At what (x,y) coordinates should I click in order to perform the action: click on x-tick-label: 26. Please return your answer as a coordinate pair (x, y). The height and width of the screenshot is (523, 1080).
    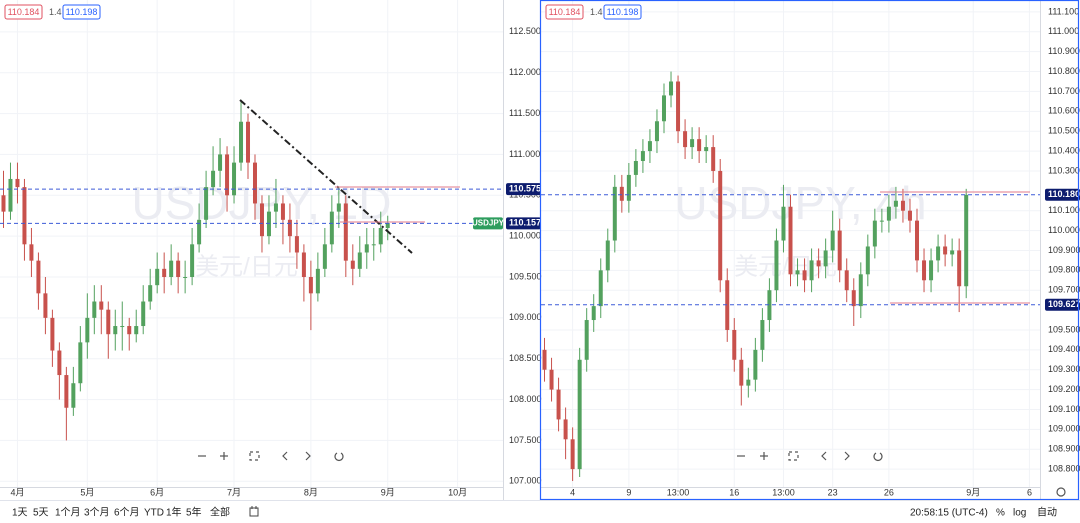
    Looking at the image, I should click on (889, 492).